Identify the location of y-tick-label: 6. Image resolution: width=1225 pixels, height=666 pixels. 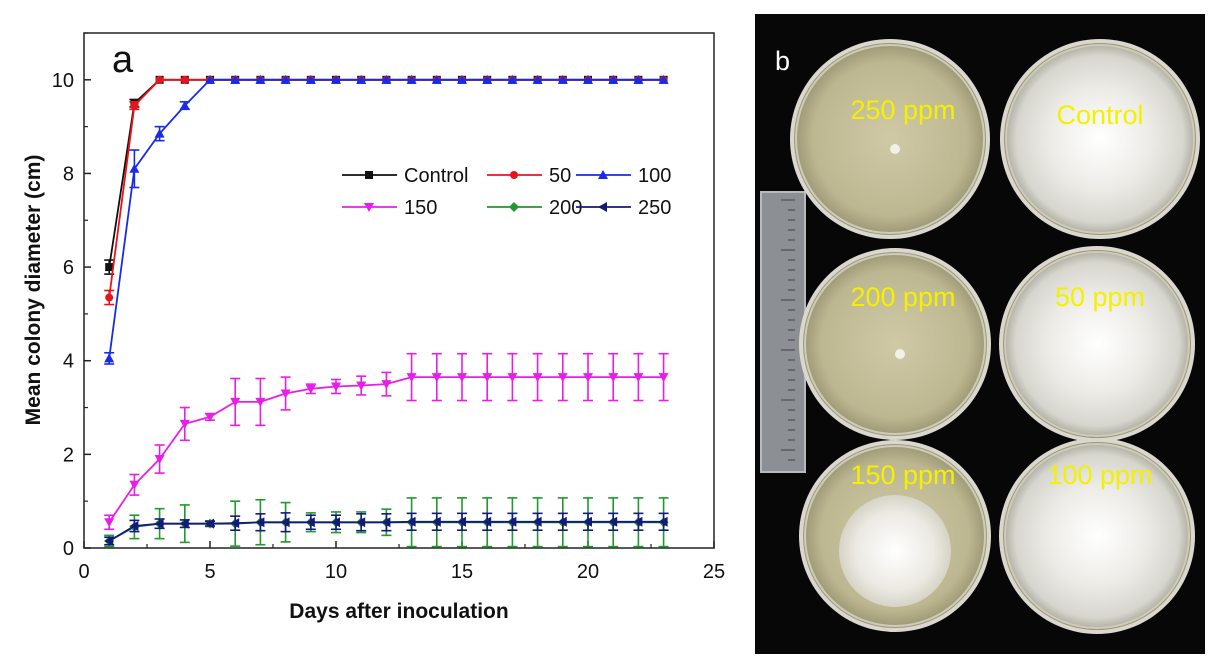
(68, 268).